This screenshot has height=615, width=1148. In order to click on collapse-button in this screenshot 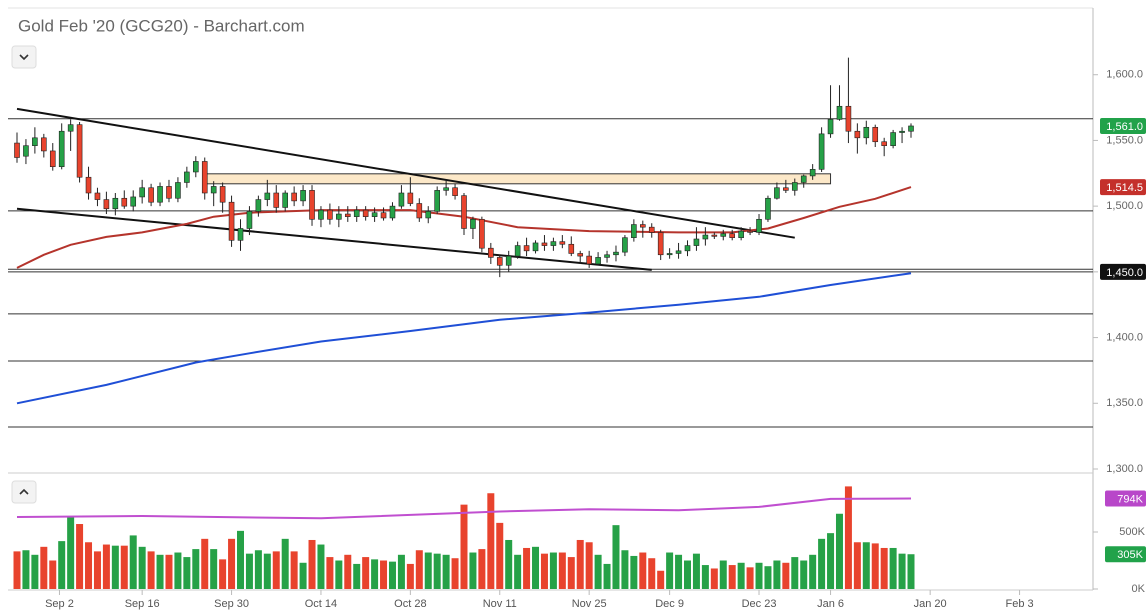, I will do `click(24, 57)`.